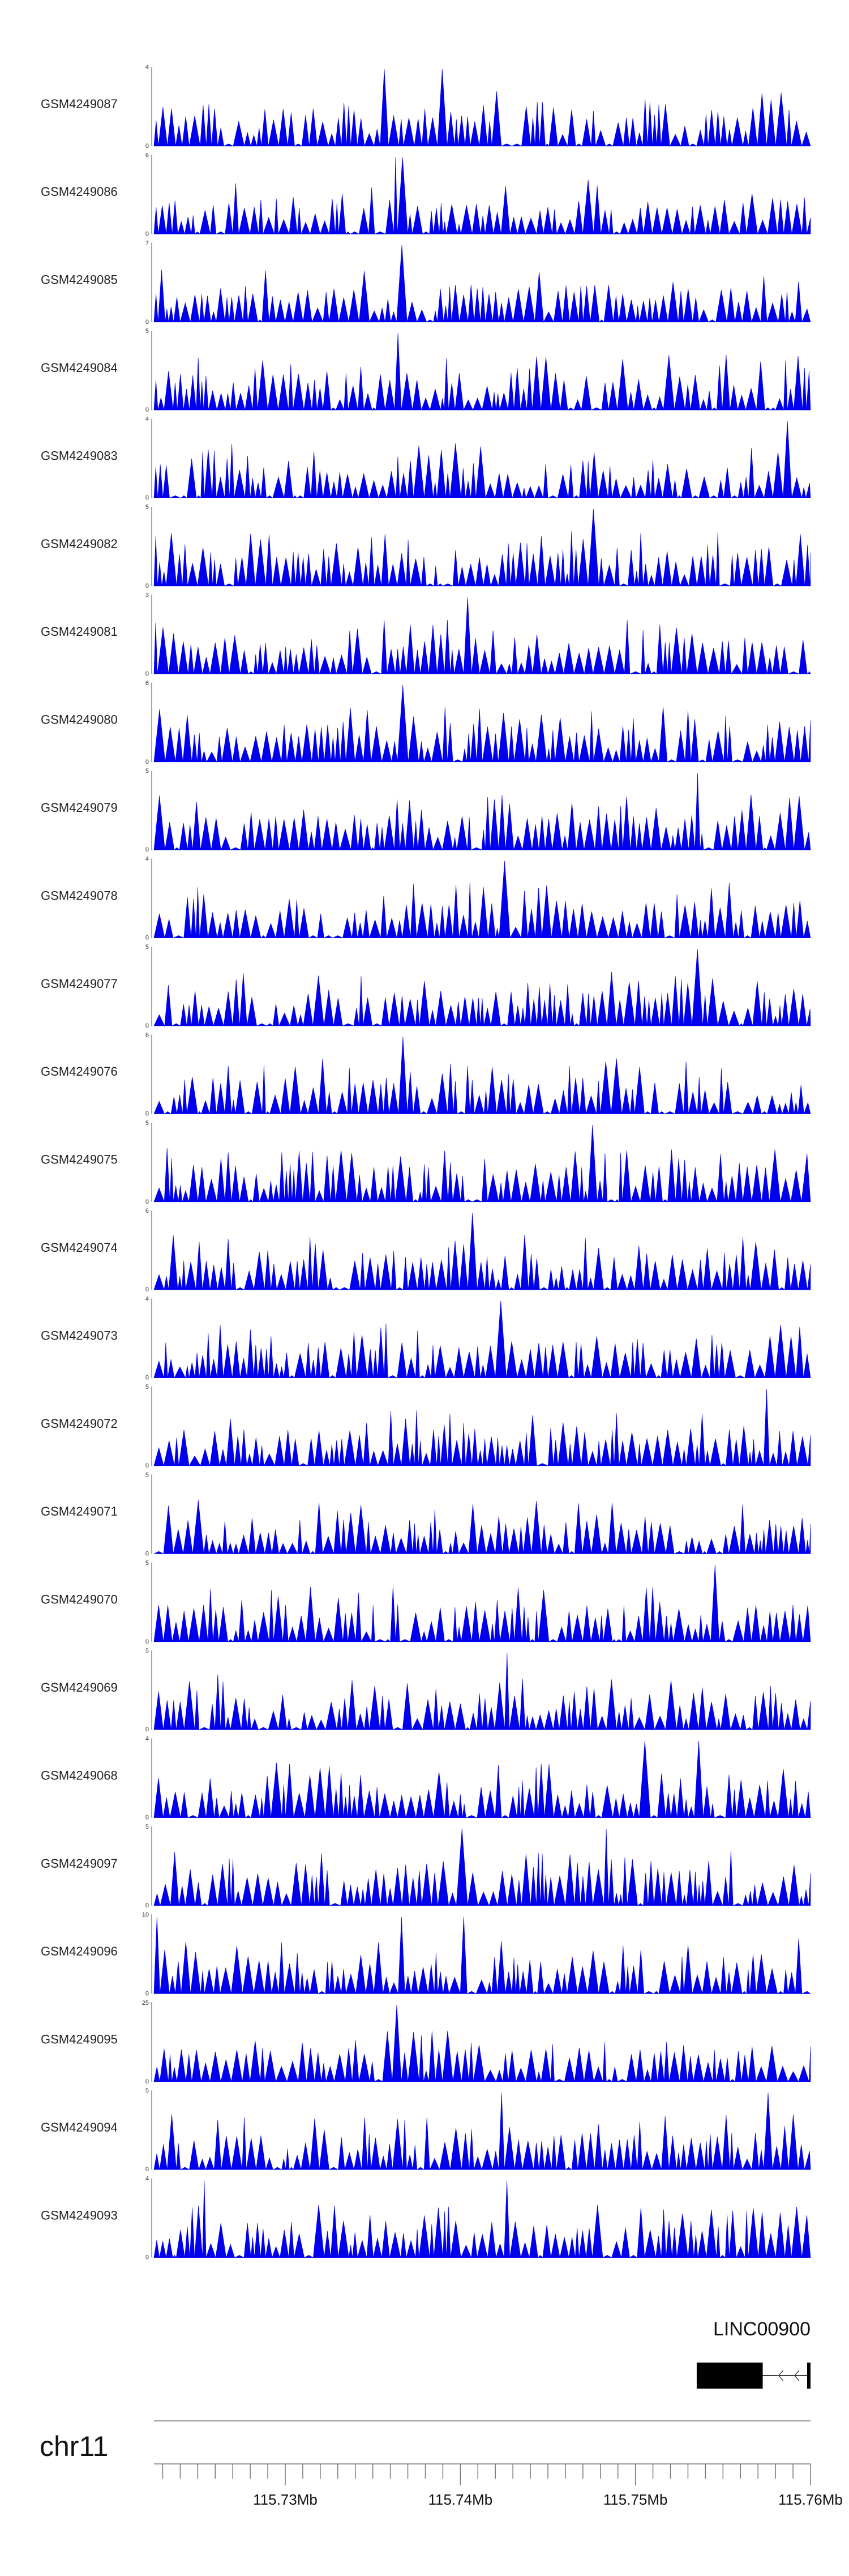 This screenshot has width=849, height=2576. What do you see at coordinates (145, 2003) in the screenshot?
I see `y-max-label: 25` at bounding box center [145, 2003].